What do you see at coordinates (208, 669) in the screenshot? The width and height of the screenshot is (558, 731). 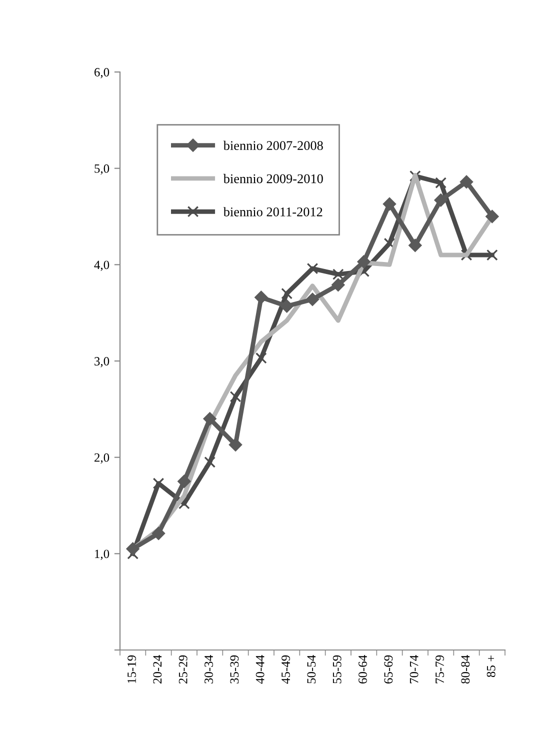 I see `x-tick-label: 30-34` at bounding box center [208, 669].